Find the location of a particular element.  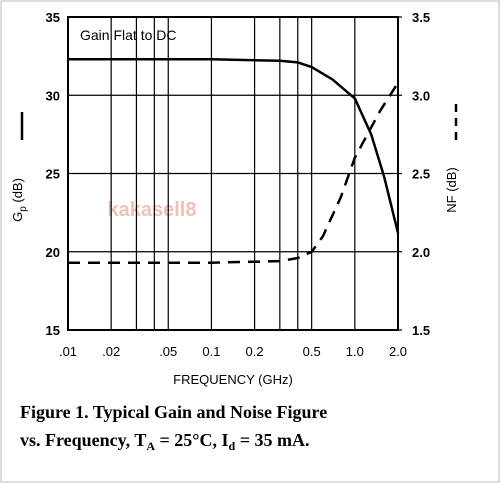

y-label-part: G is located at coordinates (17, 217).